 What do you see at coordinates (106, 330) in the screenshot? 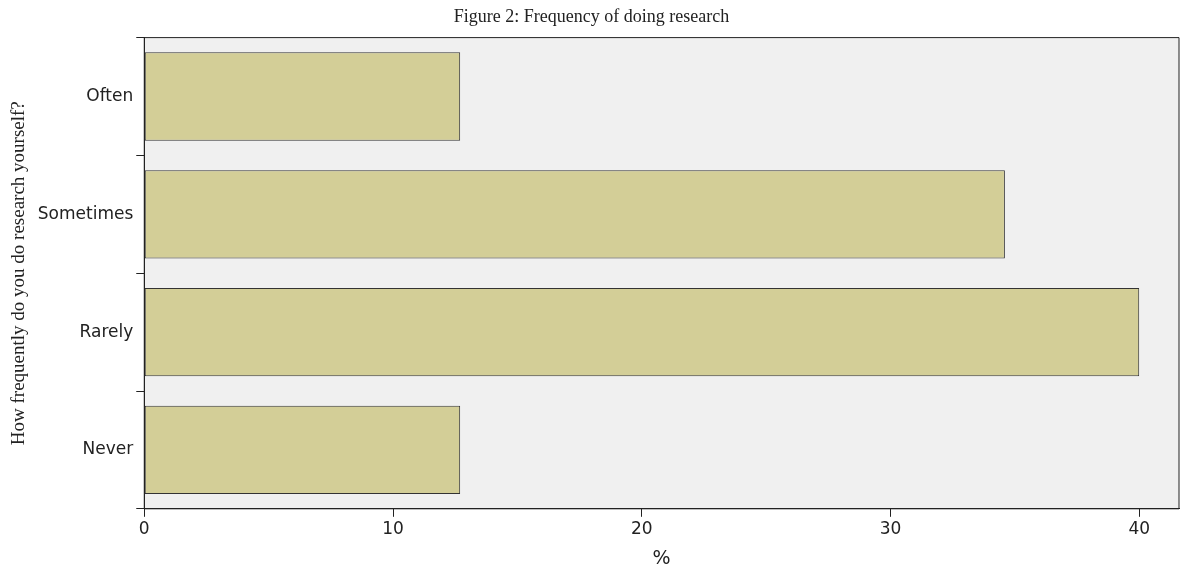
I see `y-tick-label: Rarely` at bounding box center [106, 330].